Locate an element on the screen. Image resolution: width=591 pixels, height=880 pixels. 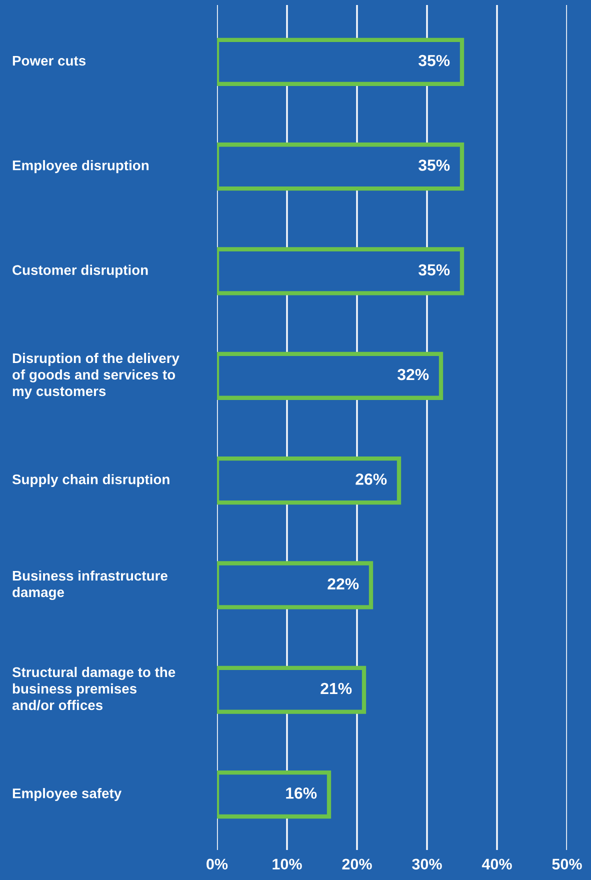
x-tick-label: 30% is located at coordinates (427, 864).